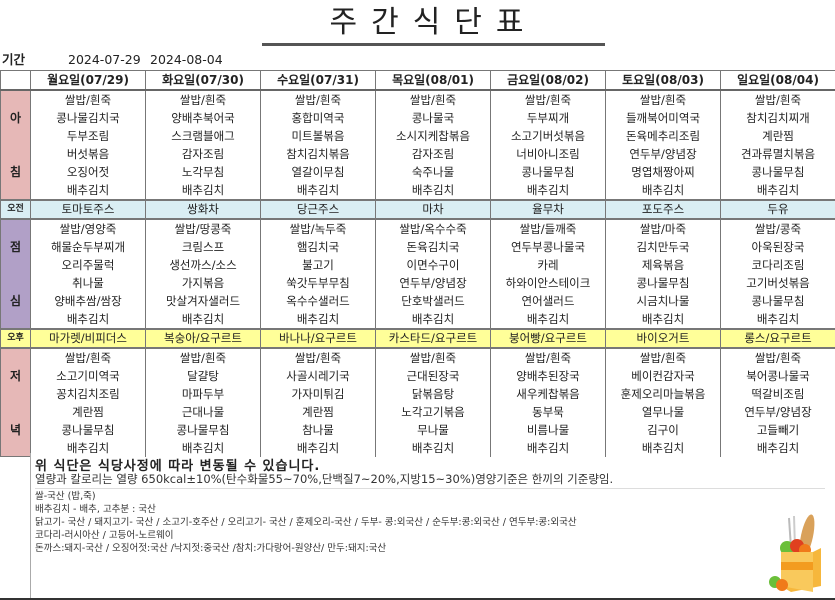 Image resolution: width=835 pixels, height=600 pixels. I want to click on breakfast-cell: 쌀밥/흰죽 양배추북어국 스크램블애그 감자조림 노각무침 배추김치, so click(203, 144).